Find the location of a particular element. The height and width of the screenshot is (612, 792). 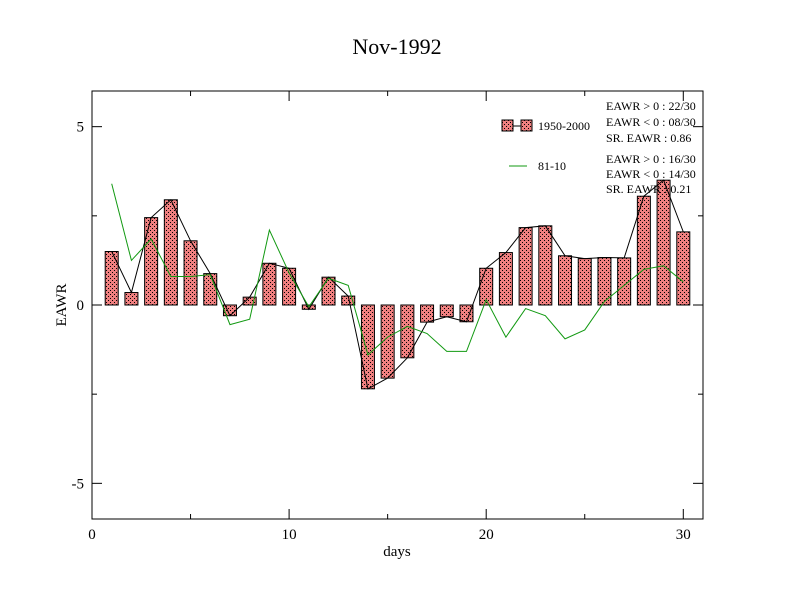

x-tick-label-20: 20 is located at coordinates (486, 535).